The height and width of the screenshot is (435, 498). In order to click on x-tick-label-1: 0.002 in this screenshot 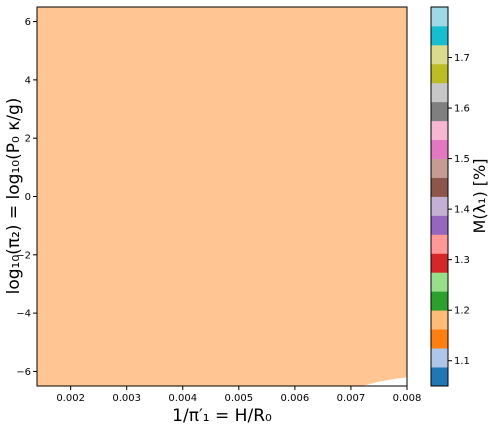, I will do `click(70, 398)`.